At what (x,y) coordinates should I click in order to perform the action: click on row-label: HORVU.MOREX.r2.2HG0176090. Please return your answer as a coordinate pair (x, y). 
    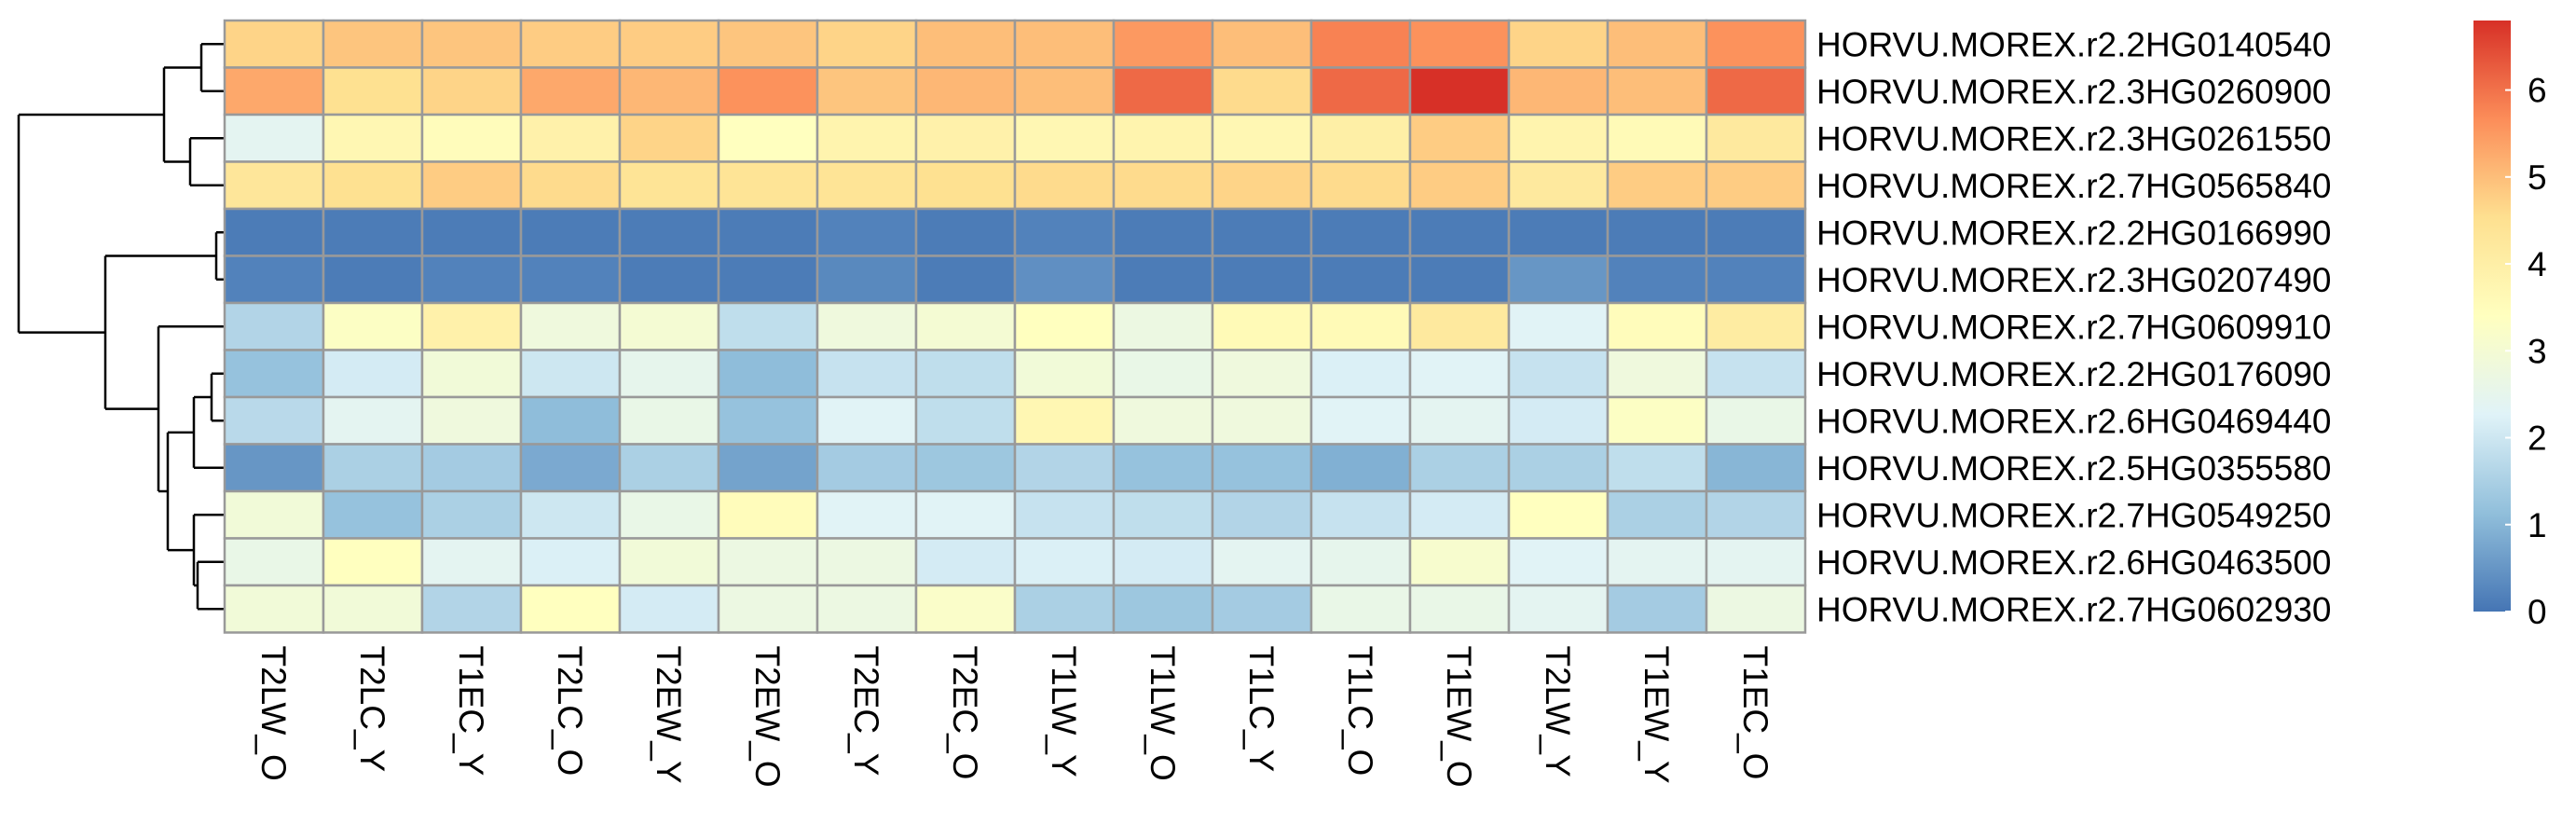
    Looking at the image, I should click on (2074, 374).